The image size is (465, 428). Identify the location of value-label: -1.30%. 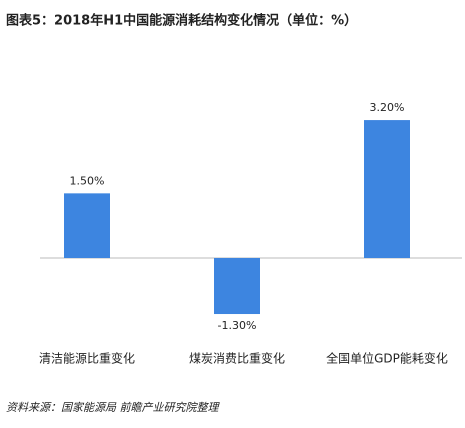
(237, 325).